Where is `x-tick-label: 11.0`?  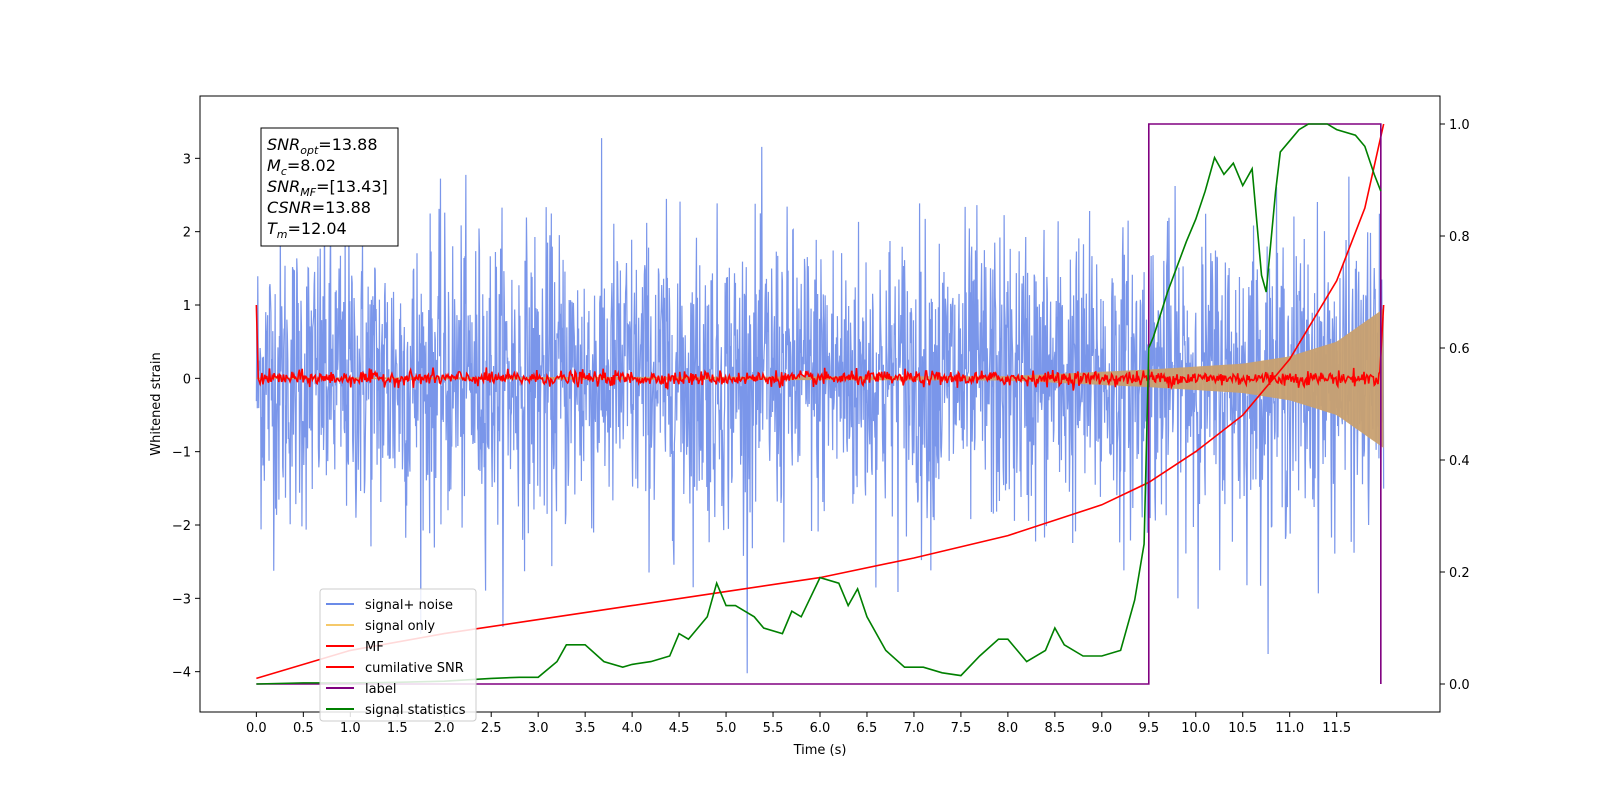
x-tick-label: 11.0 is located at coordinates (1289, 728).